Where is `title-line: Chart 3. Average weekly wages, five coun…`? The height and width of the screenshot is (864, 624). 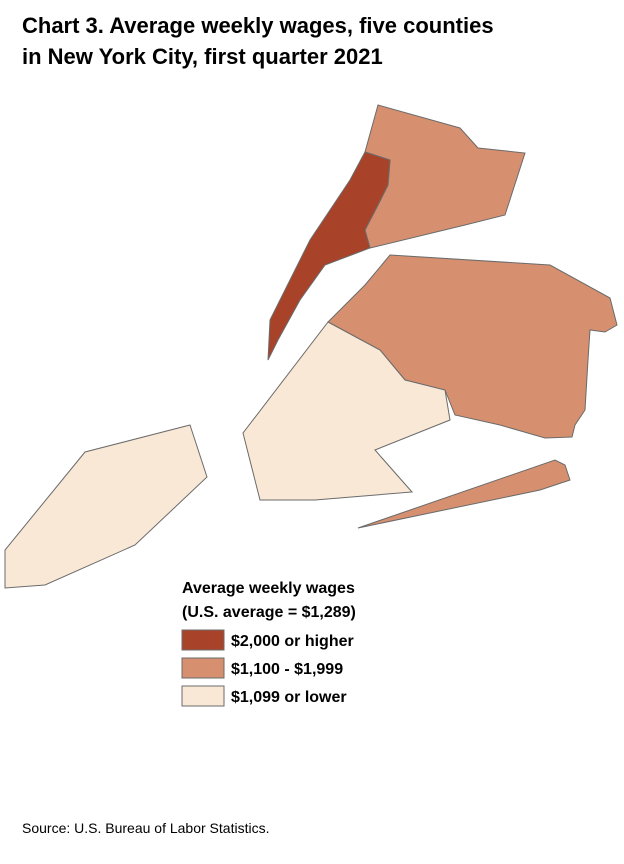 title-line: Chart 3. Average weekly wages, five coun… is located at coordinates (258, 25).